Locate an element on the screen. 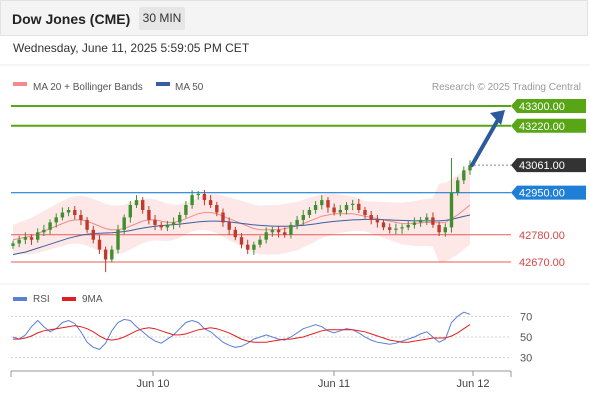 This screenshot has width=590, height=400. timestamp: Wednesday, June 11, 2025 5:59:05 PM CET is located at coordinates (131, 48).